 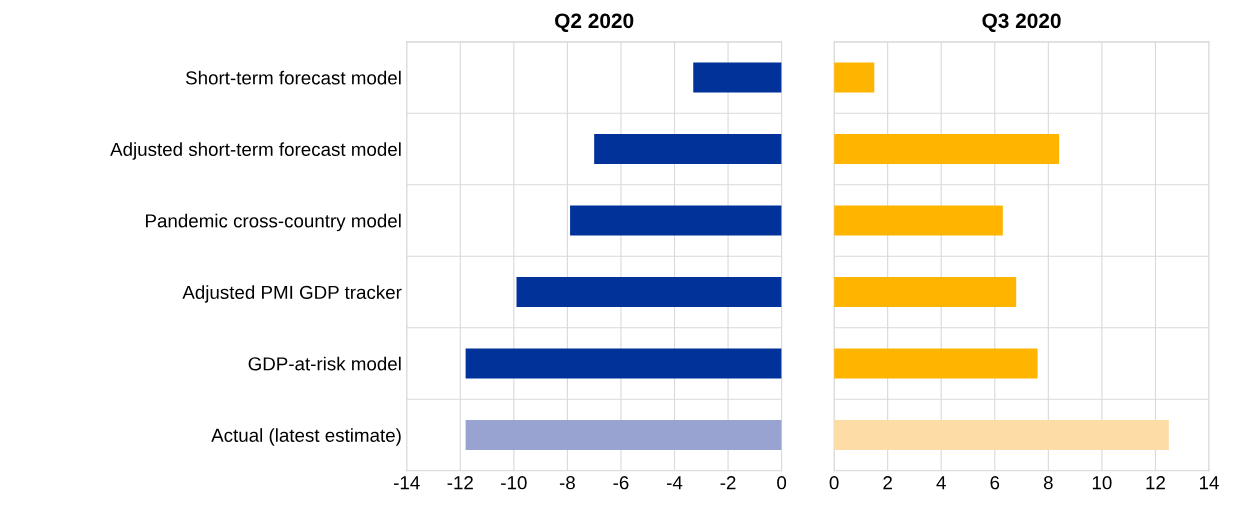 What do you see at coordinates (1048, 483) in the screenshot?
I see `x-tick-label: 8` at bounding box center [1048, 483].